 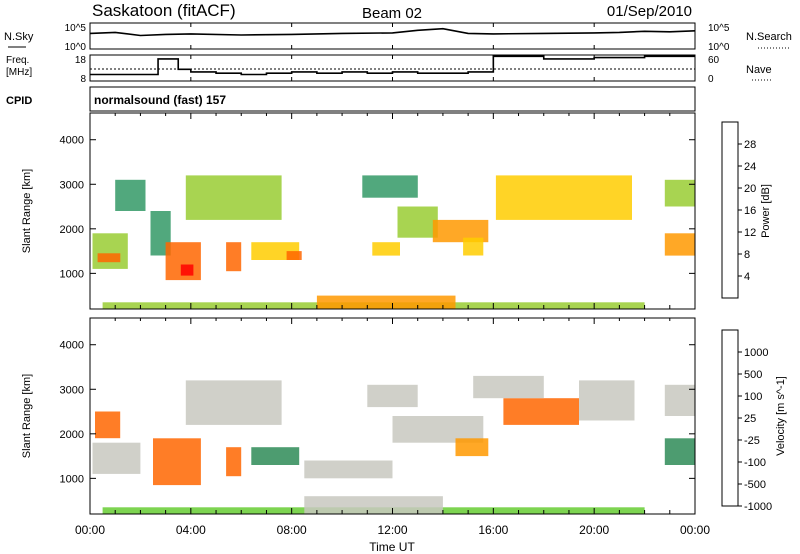 What do you see at coordinates (755, 463) in the screenshot?
I see `velocity-colorbar-tick-label: -100` at bounding box center [755, 463].